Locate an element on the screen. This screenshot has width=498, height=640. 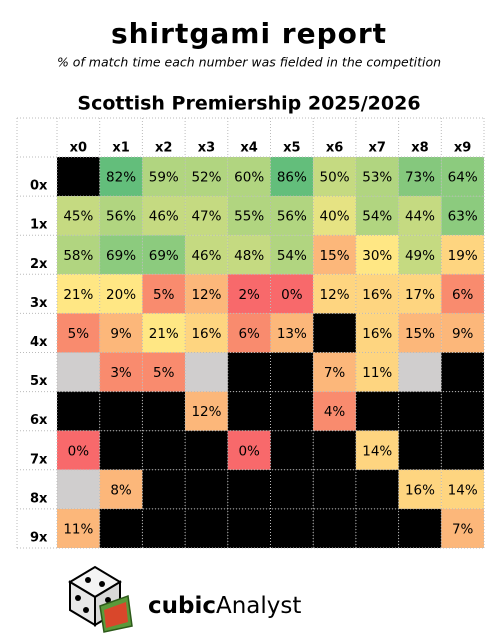
cell-label: 12% is located at coordinates (335, 295).